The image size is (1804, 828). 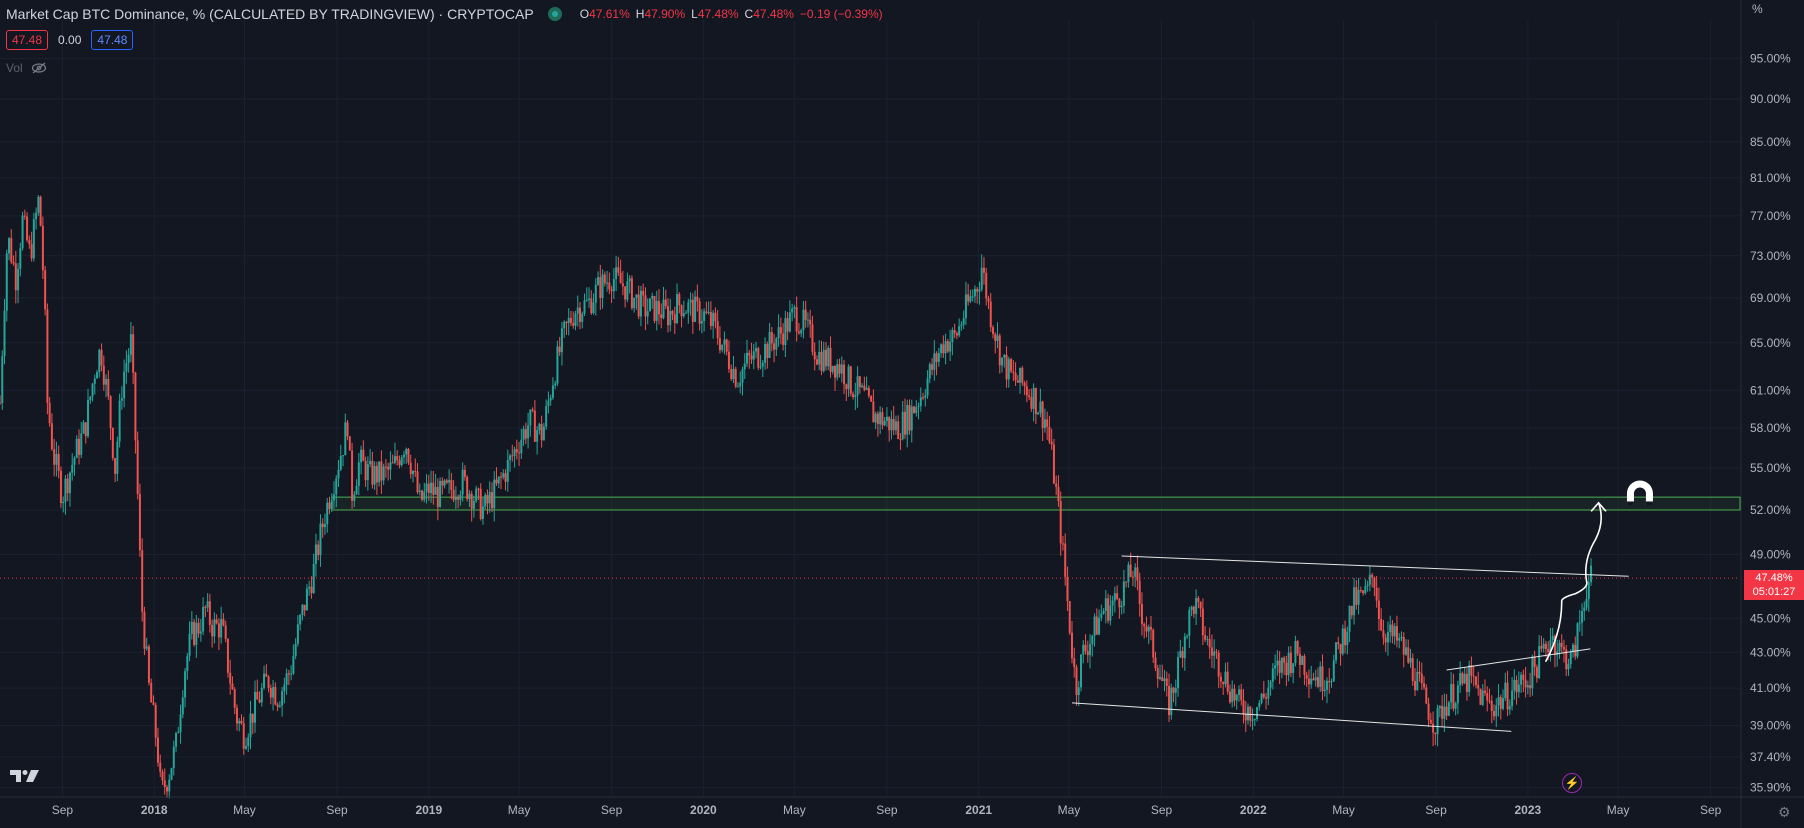 I want to click on price-unit: %, so click(x=1757, y=9).